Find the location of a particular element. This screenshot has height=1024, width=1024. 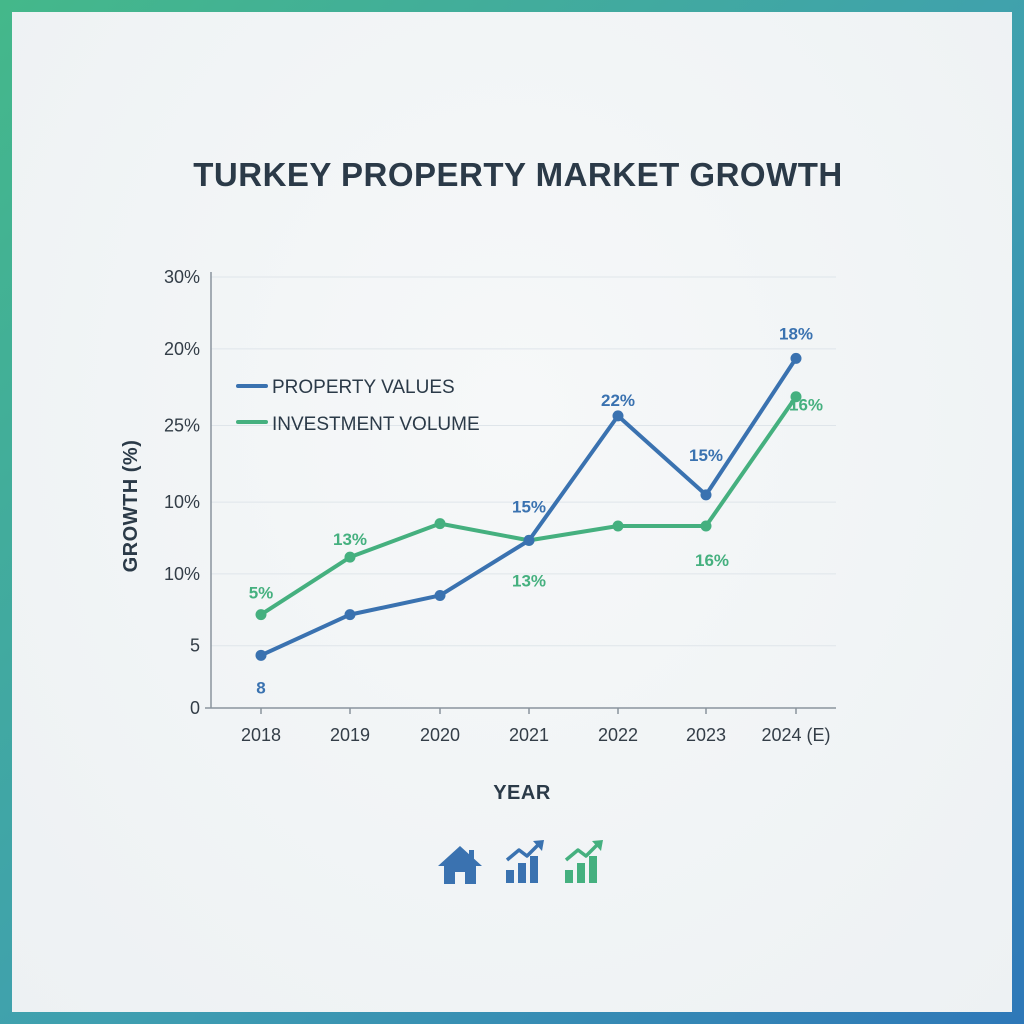

data-label: 22% is located at coordinates (618, 400).